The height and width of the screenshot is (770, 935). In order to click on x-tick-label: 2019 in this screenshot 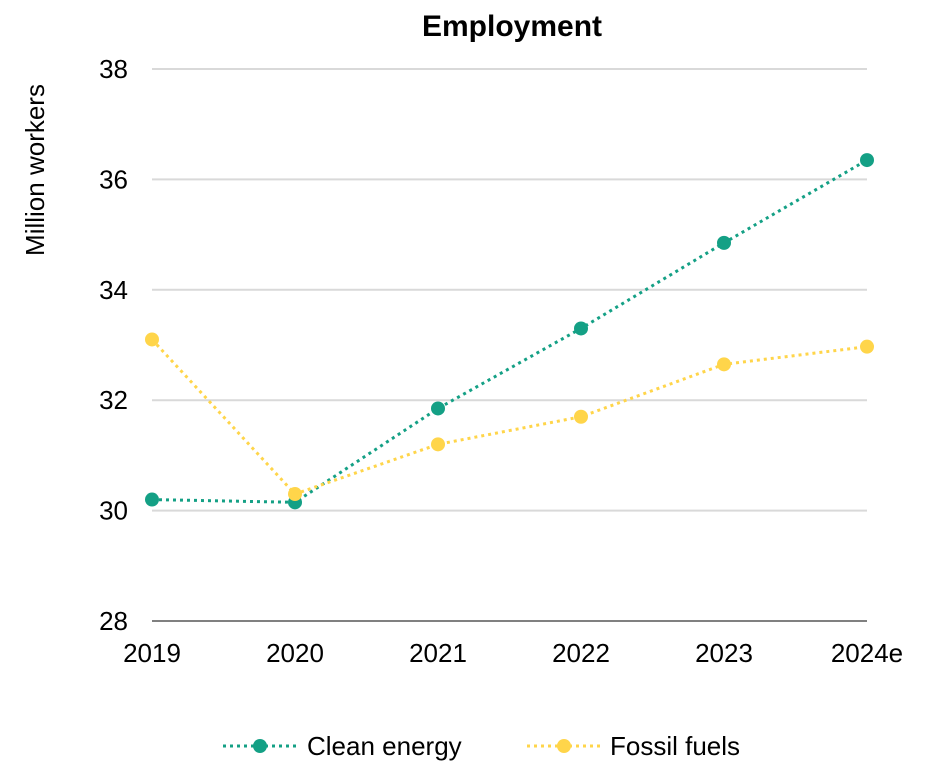, I will do `click(152, 653)`.